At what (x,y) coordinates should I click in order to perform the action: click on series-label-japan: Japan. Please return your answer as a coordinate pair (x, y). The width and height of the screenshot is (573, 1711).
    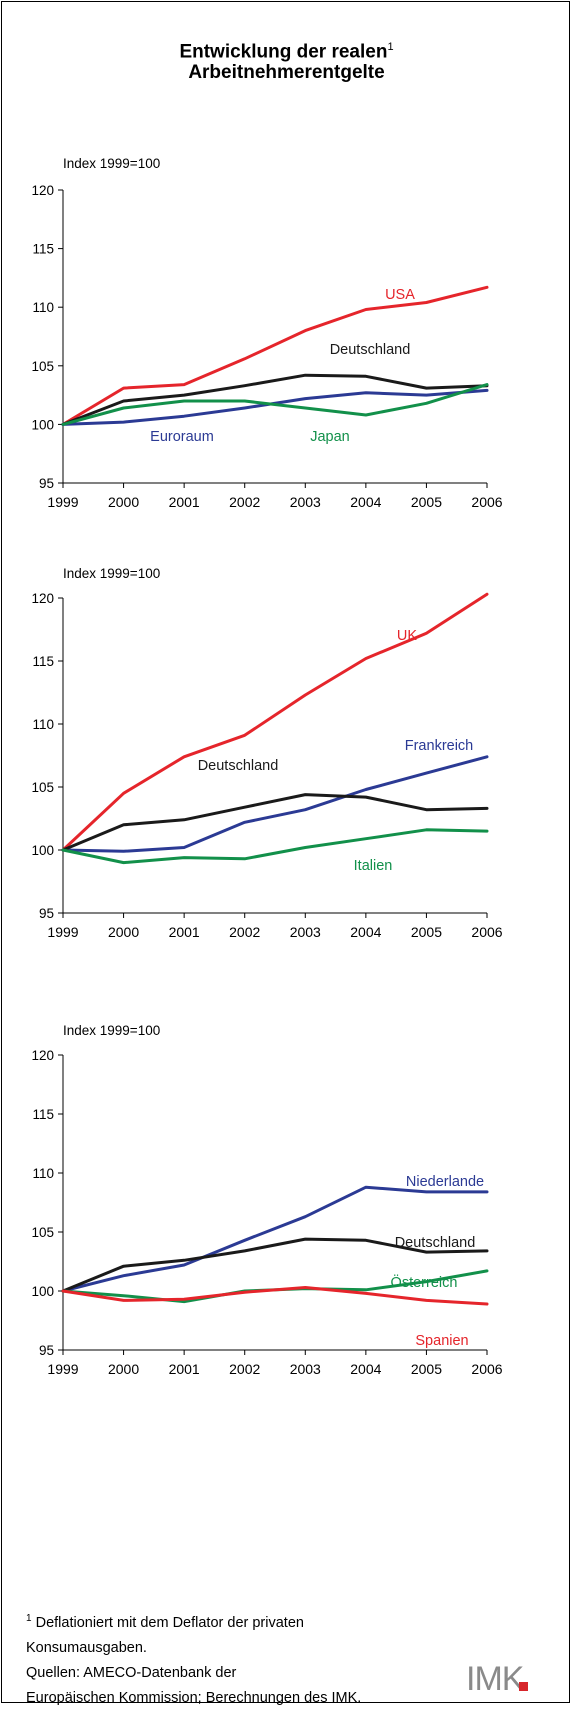
    Looking at the image, I should click on (330, 437).